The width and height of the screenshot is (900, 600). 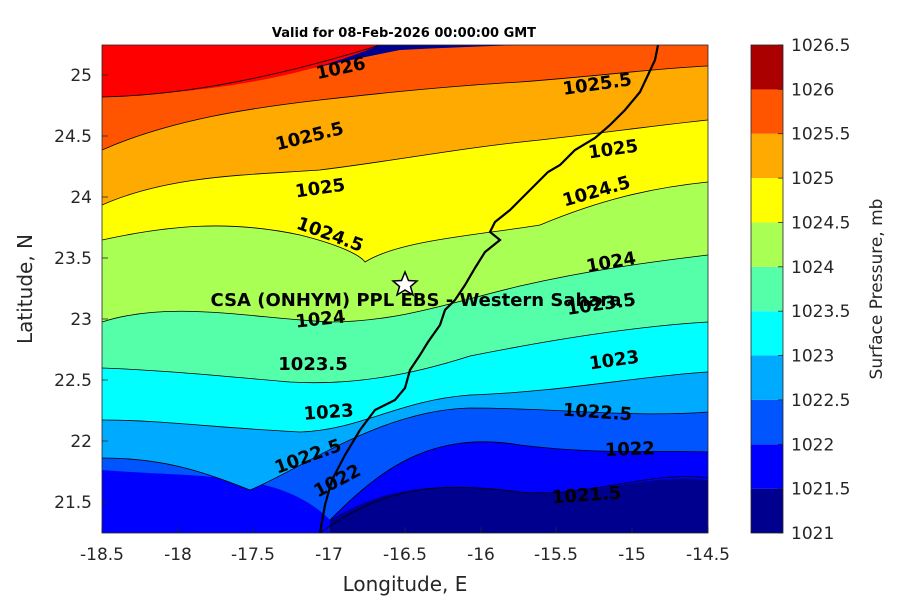 What do you see at coordinates (519, 480) in the screenshot?
I see `band-1021-5-d` at bounding box center [519, 480].